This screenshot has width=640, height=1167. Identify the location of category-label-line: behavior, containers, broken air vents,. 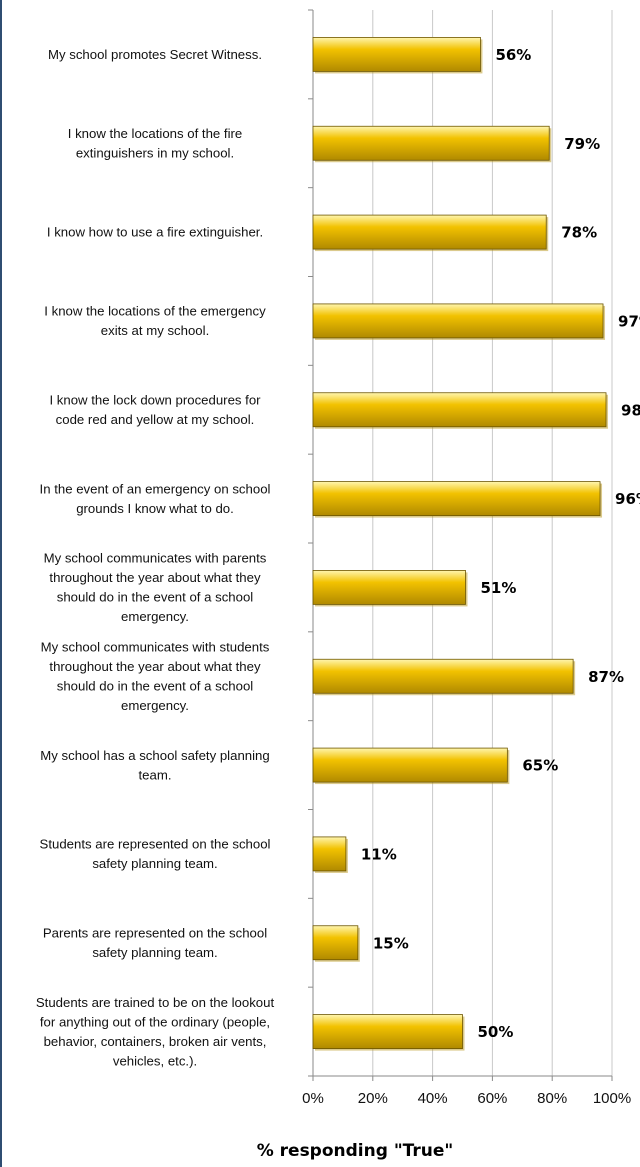
(155, 1041).